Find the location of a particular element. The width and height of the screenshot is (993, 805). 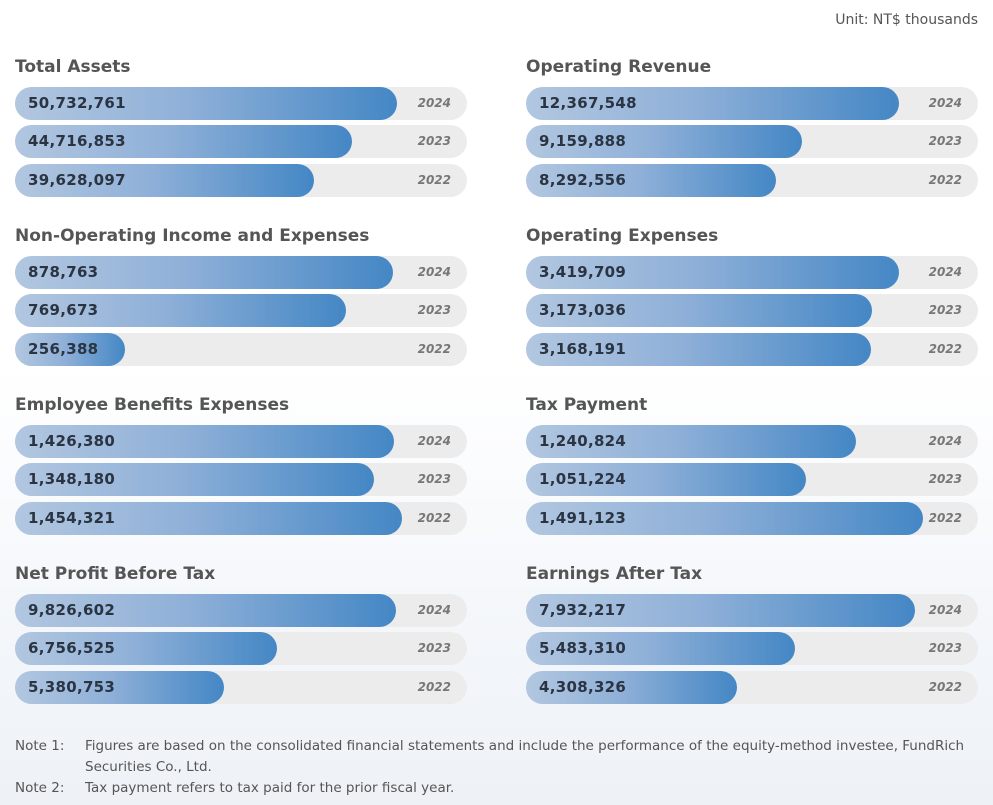

bar-track: 44,716,853 2023 is located at coordinates (241, 141).